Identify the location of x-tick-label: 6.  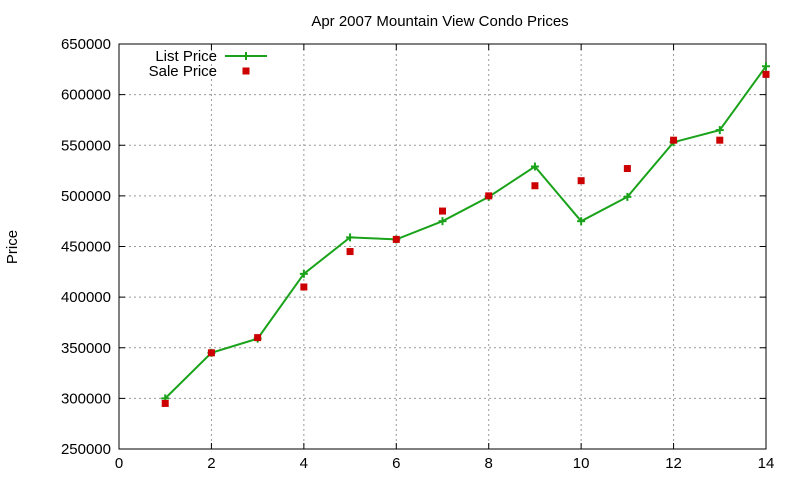
(396, 463).